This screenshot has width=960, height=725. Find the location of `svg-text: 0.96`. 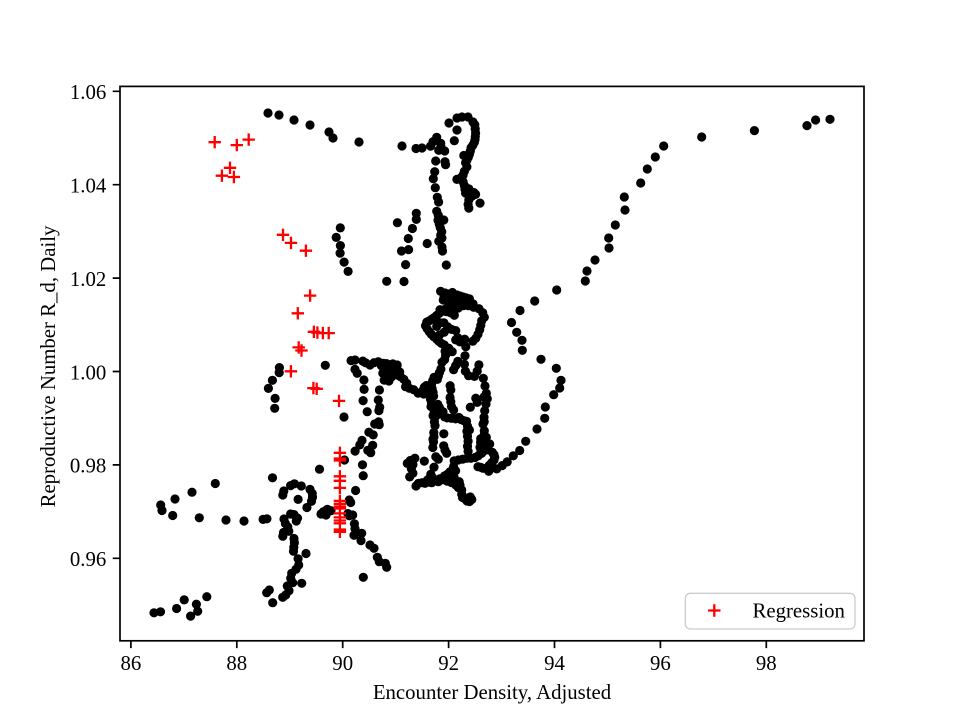

svg-text: 0.96 is located at coordinates (88, 559).